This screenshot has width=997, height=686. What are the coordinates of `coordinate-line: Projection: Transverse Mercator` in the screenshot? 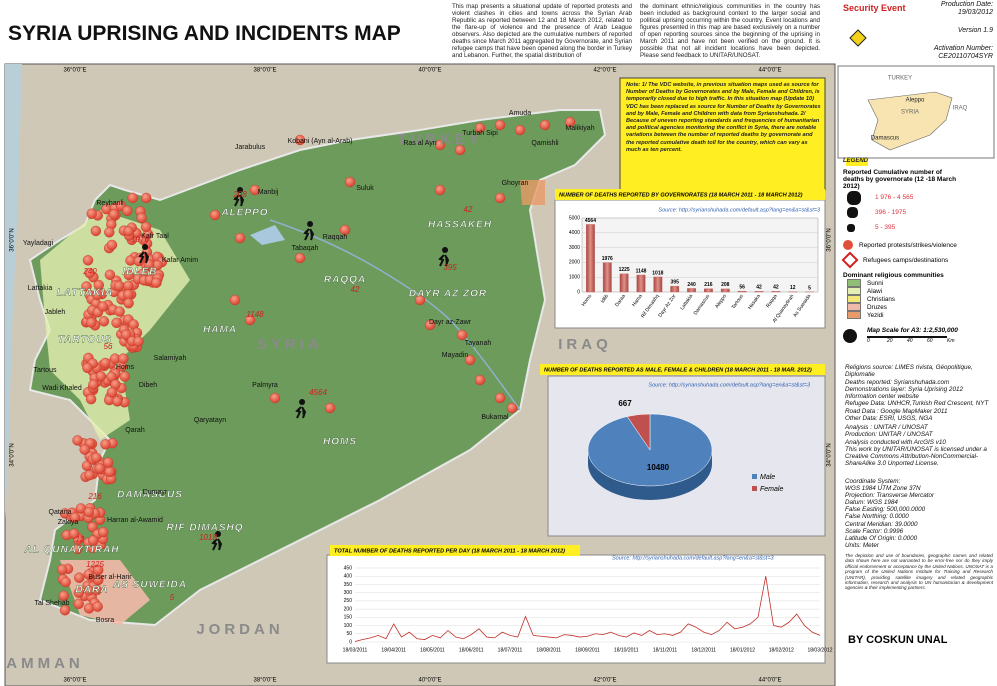 It's located at (890, 496).